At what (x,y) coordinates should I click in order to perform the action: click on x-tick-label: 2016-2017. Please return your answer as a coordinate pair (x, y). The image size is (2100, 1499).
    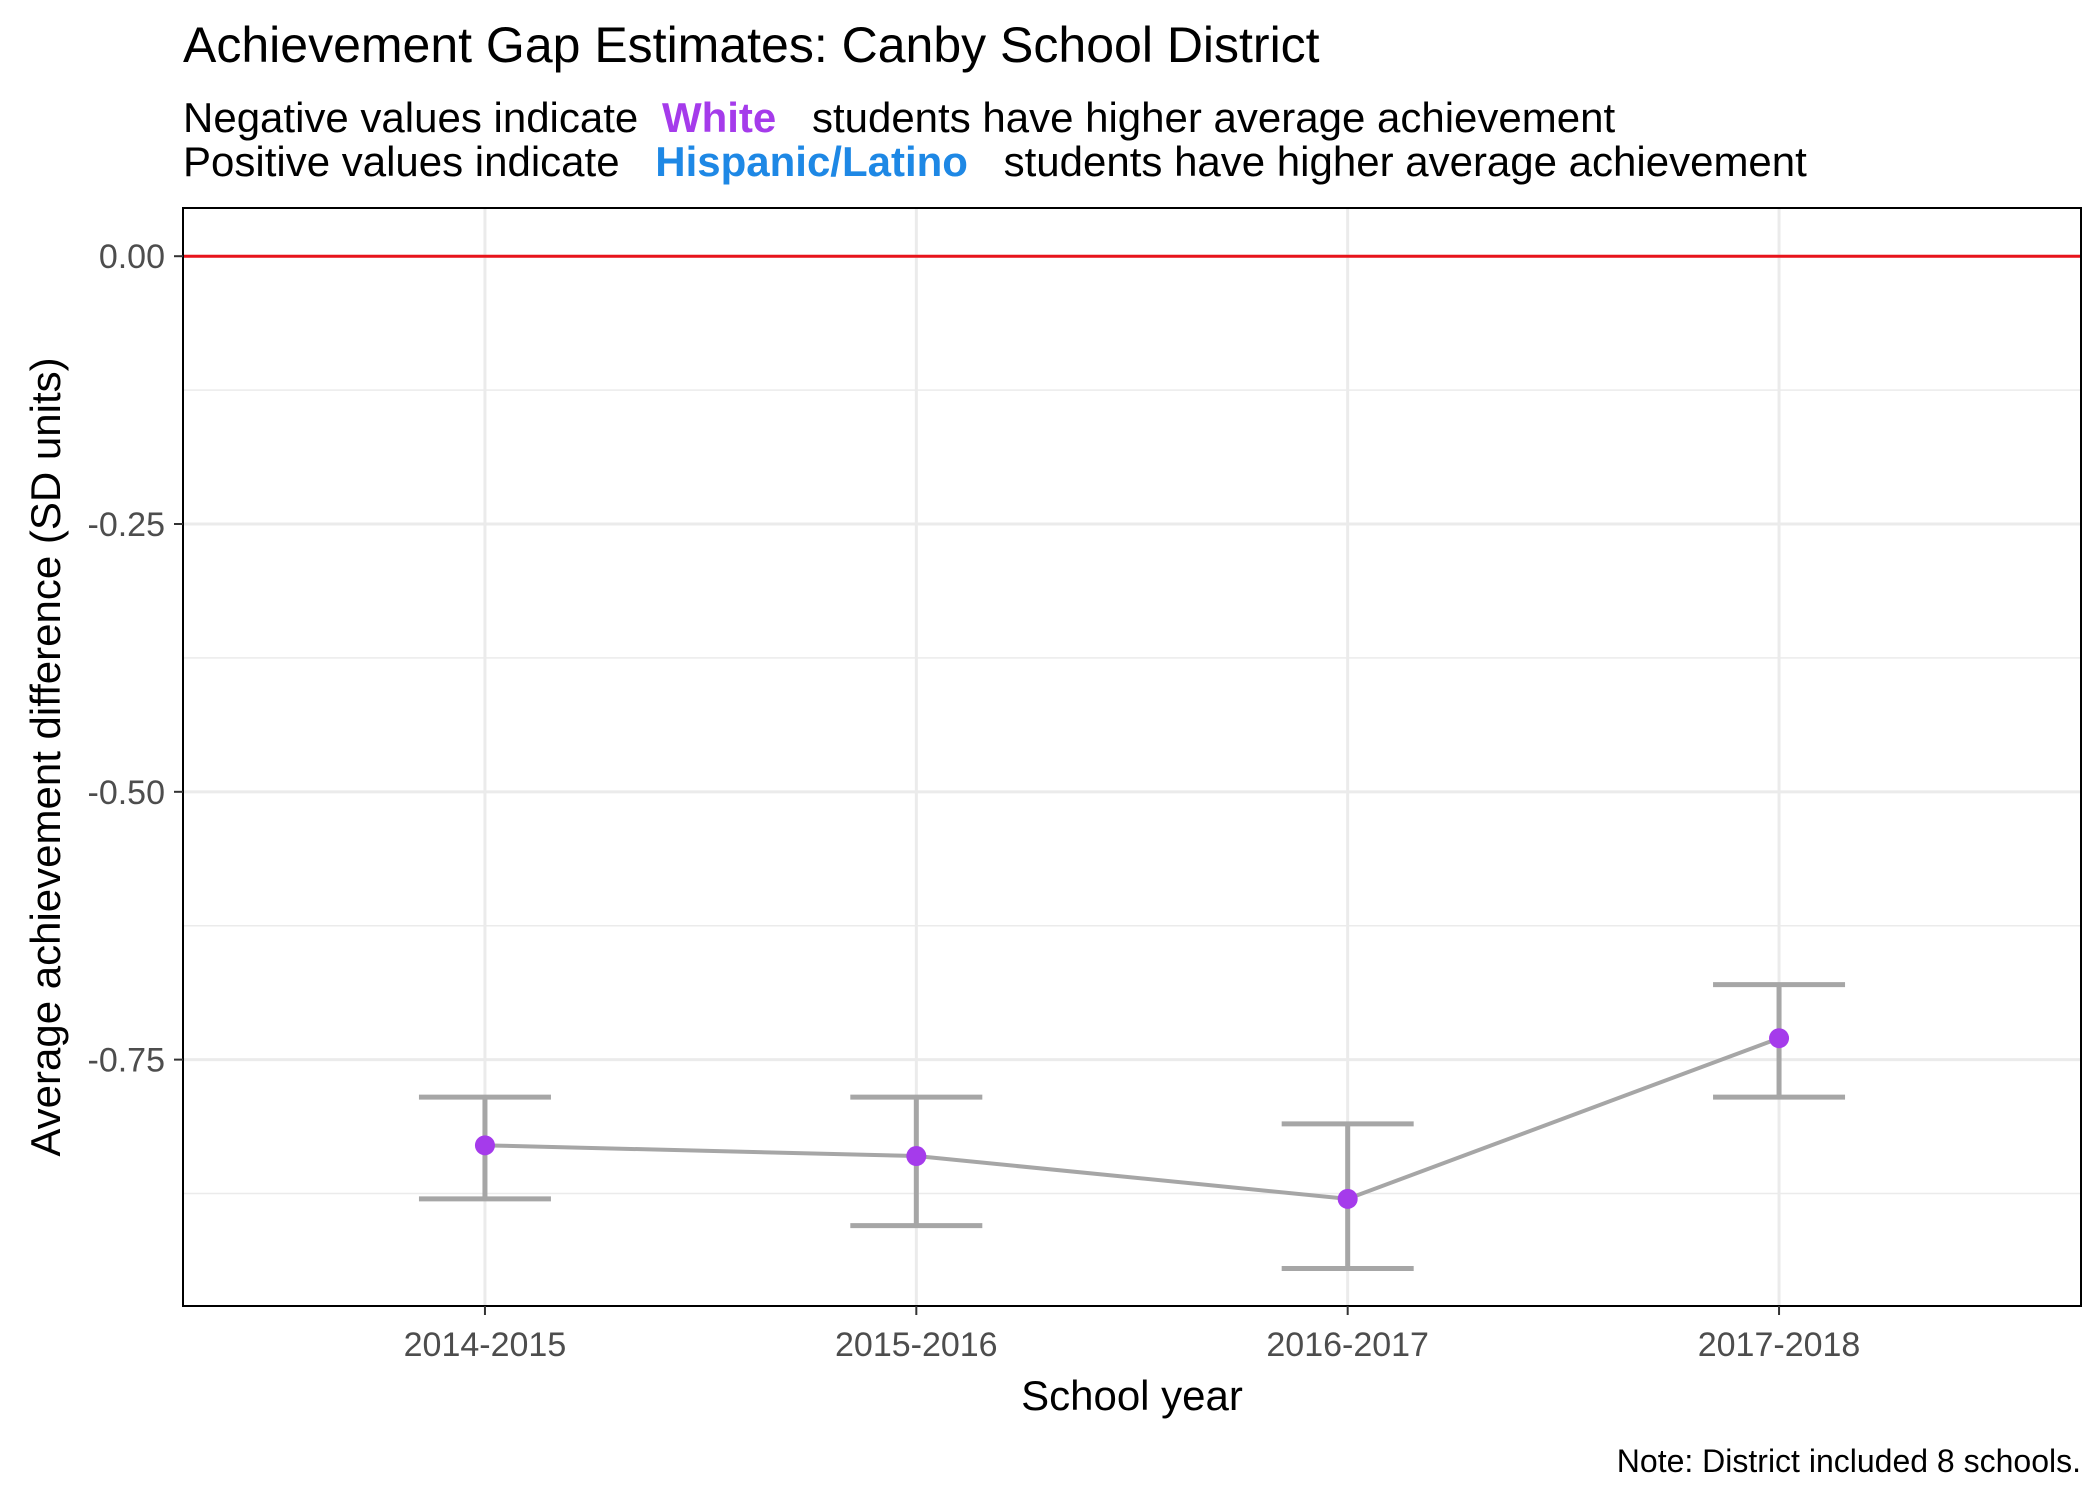
    Looking at the image, I should click on (1347, 1345).